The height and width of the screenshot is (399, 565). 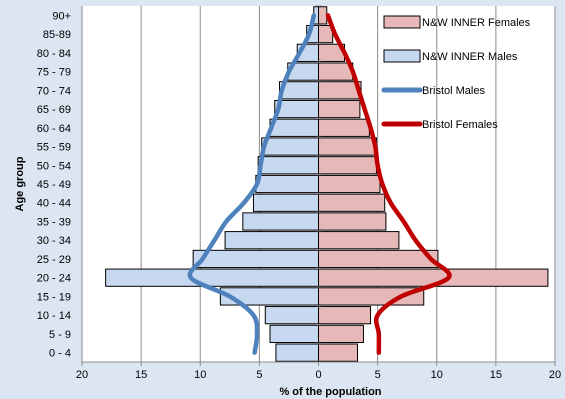 What do you see at coordinates (54, 316) in the screenshot?
I see `y-tick-label-2: 10 - 14` at bounding box center [54, 316].